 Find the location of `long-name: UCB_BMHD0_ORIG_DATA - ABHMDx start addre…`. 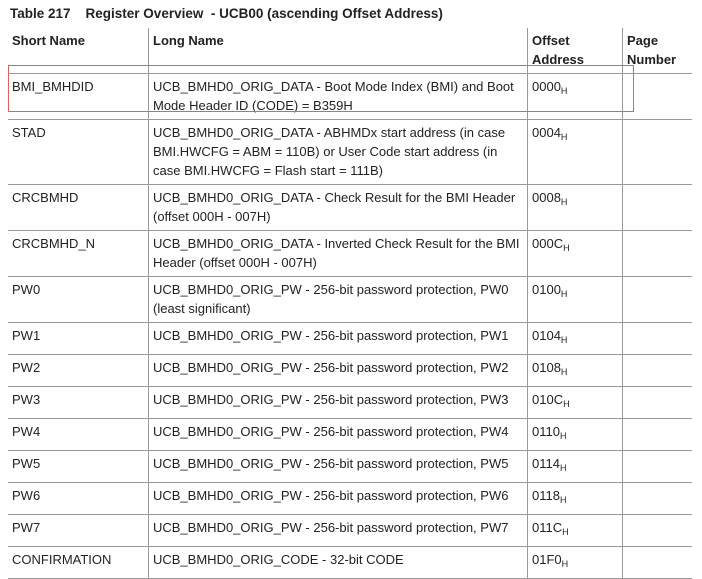

long-name: UCB_BMHD0_ORIG_DATA - ABHMDx start addre… is located at coordinates (338, 152).